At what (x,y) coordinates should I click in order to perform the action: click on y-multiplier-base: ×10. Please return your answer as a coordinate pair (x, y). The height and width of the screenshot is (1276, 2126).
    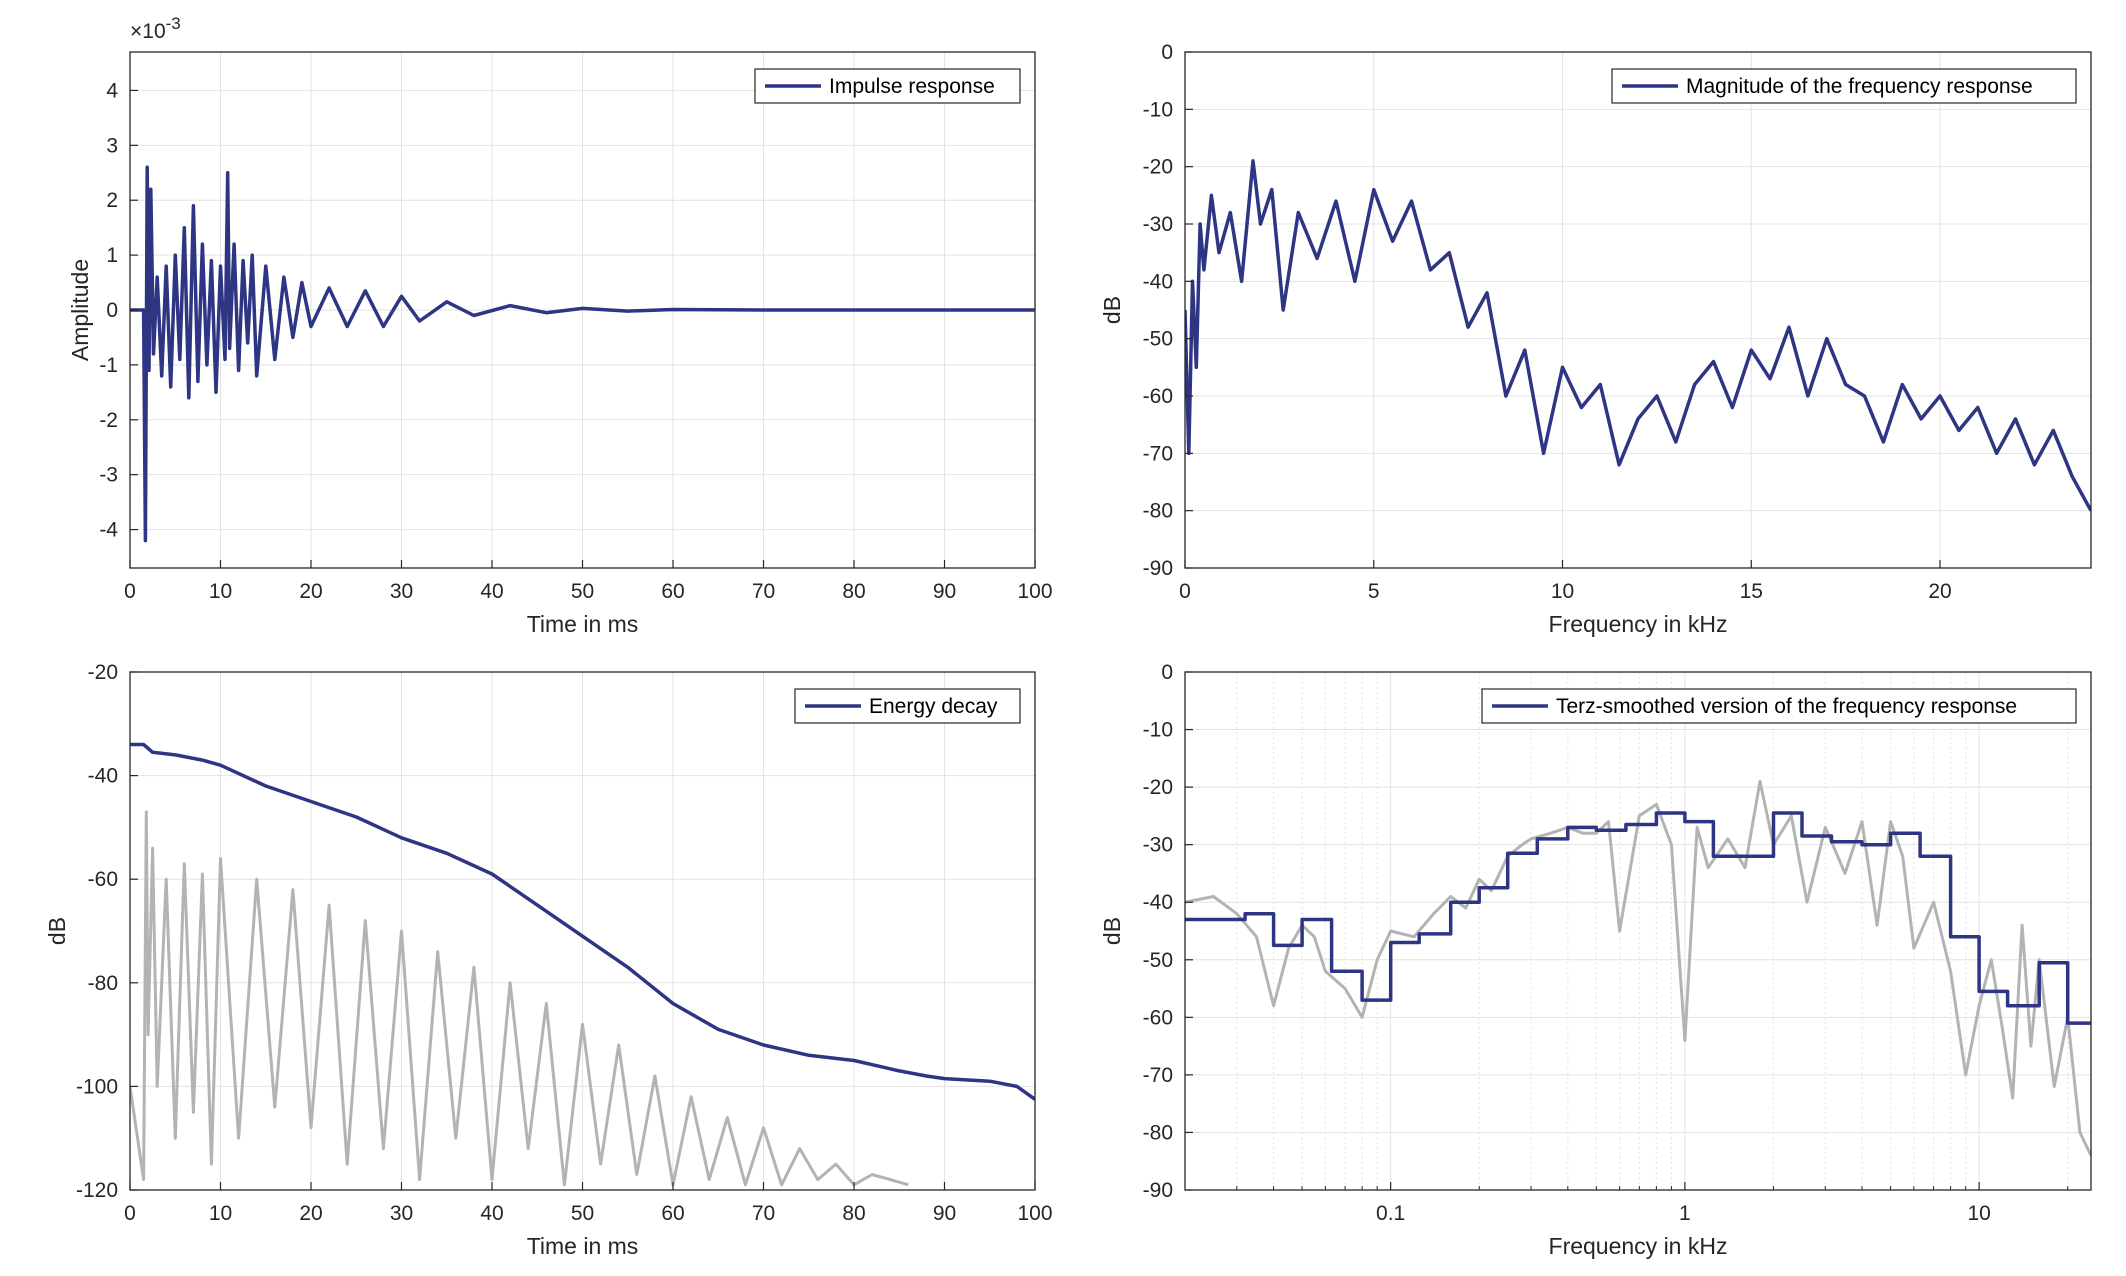
    Looking at the image, I should click on (148, 31).